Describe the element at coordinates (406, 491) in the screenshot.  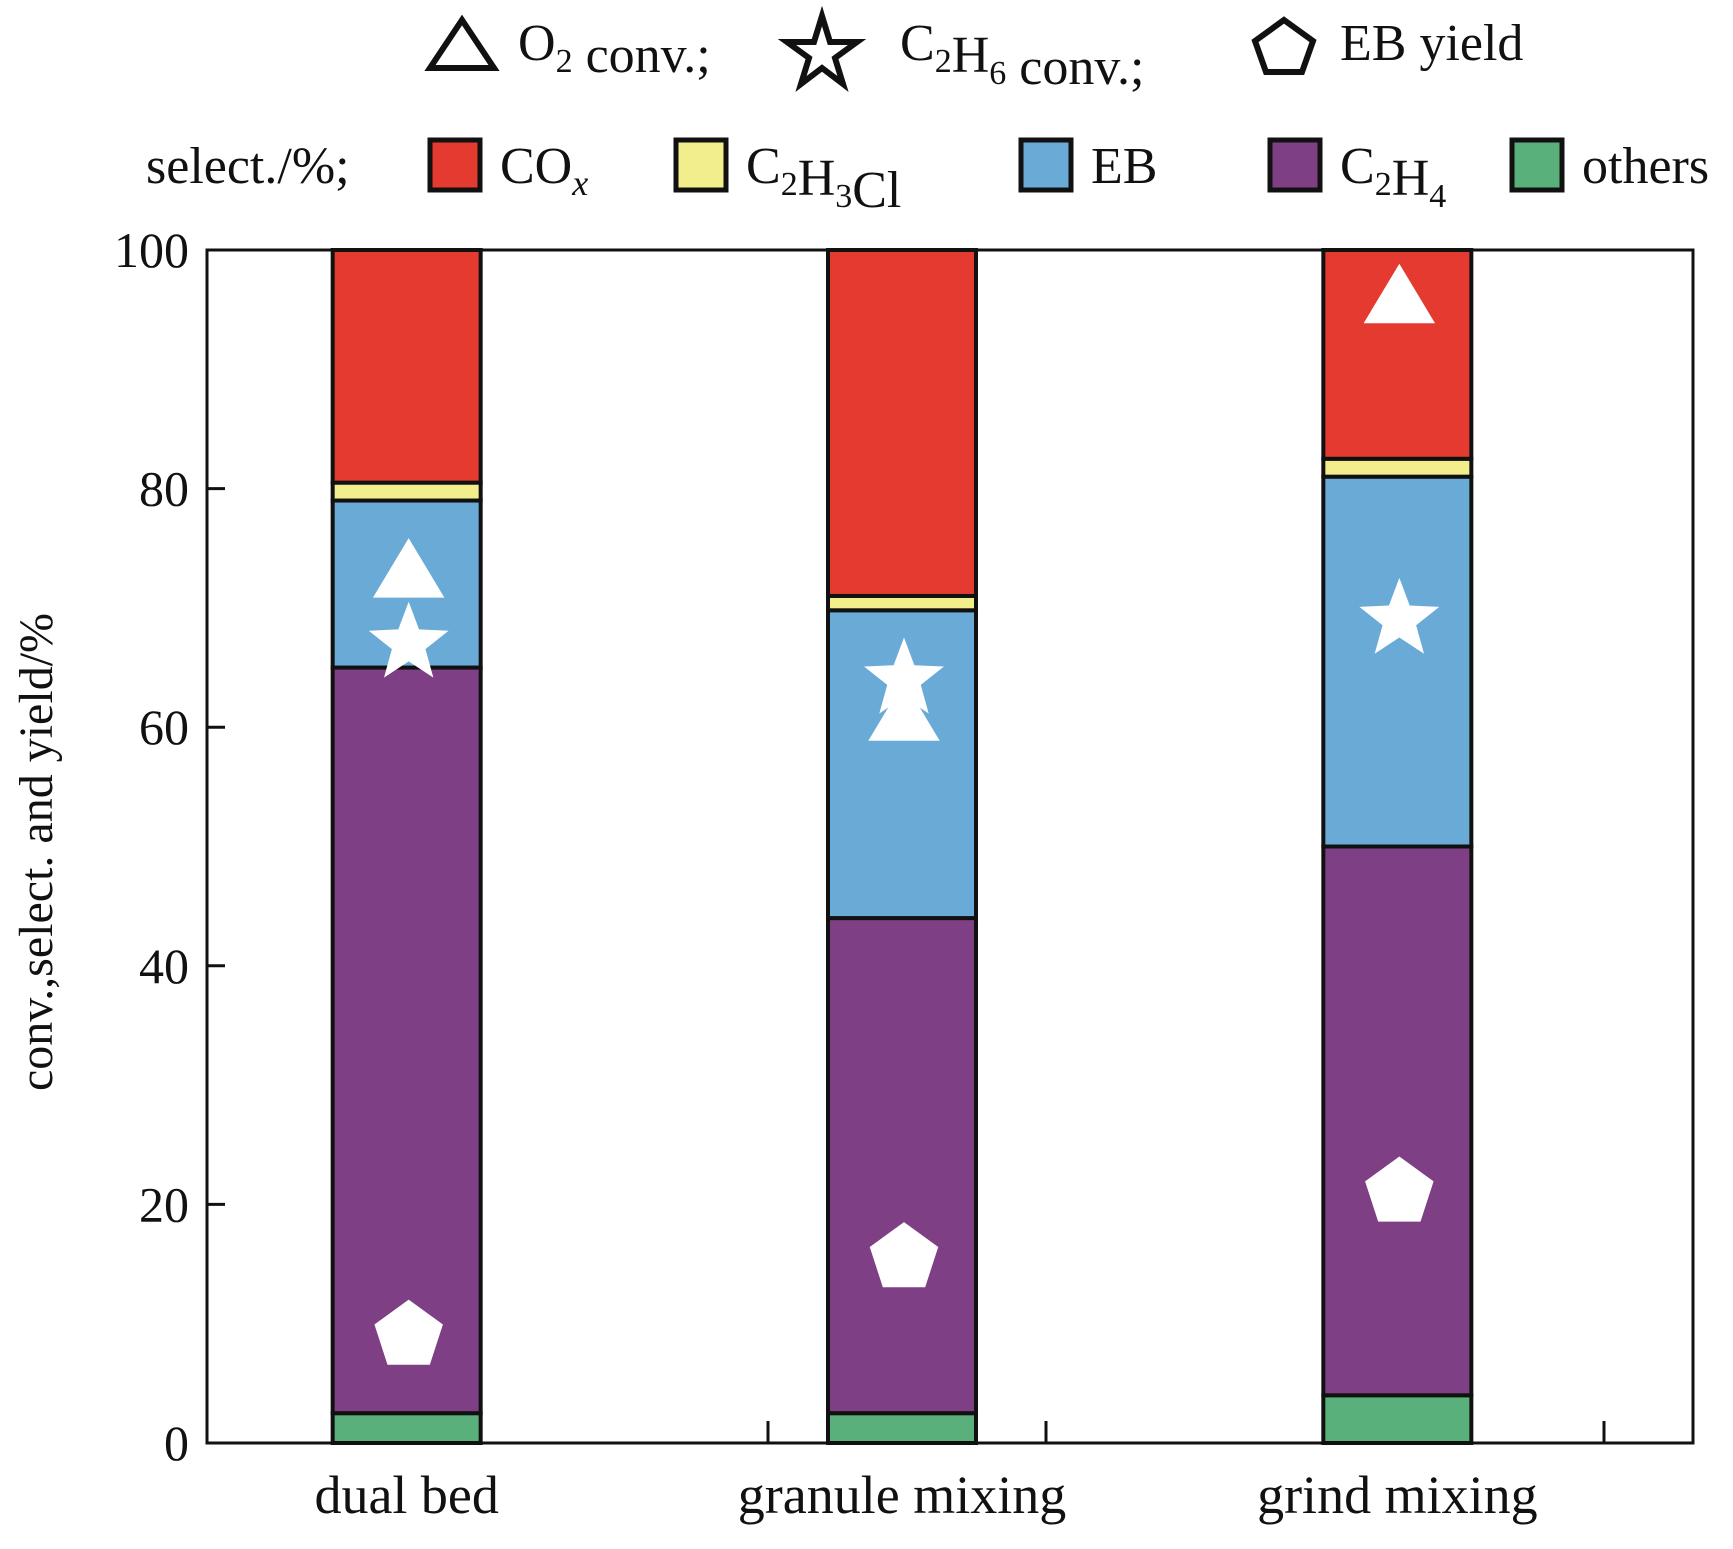
I see `bar-dual-bed-c2h3cl` at that location.